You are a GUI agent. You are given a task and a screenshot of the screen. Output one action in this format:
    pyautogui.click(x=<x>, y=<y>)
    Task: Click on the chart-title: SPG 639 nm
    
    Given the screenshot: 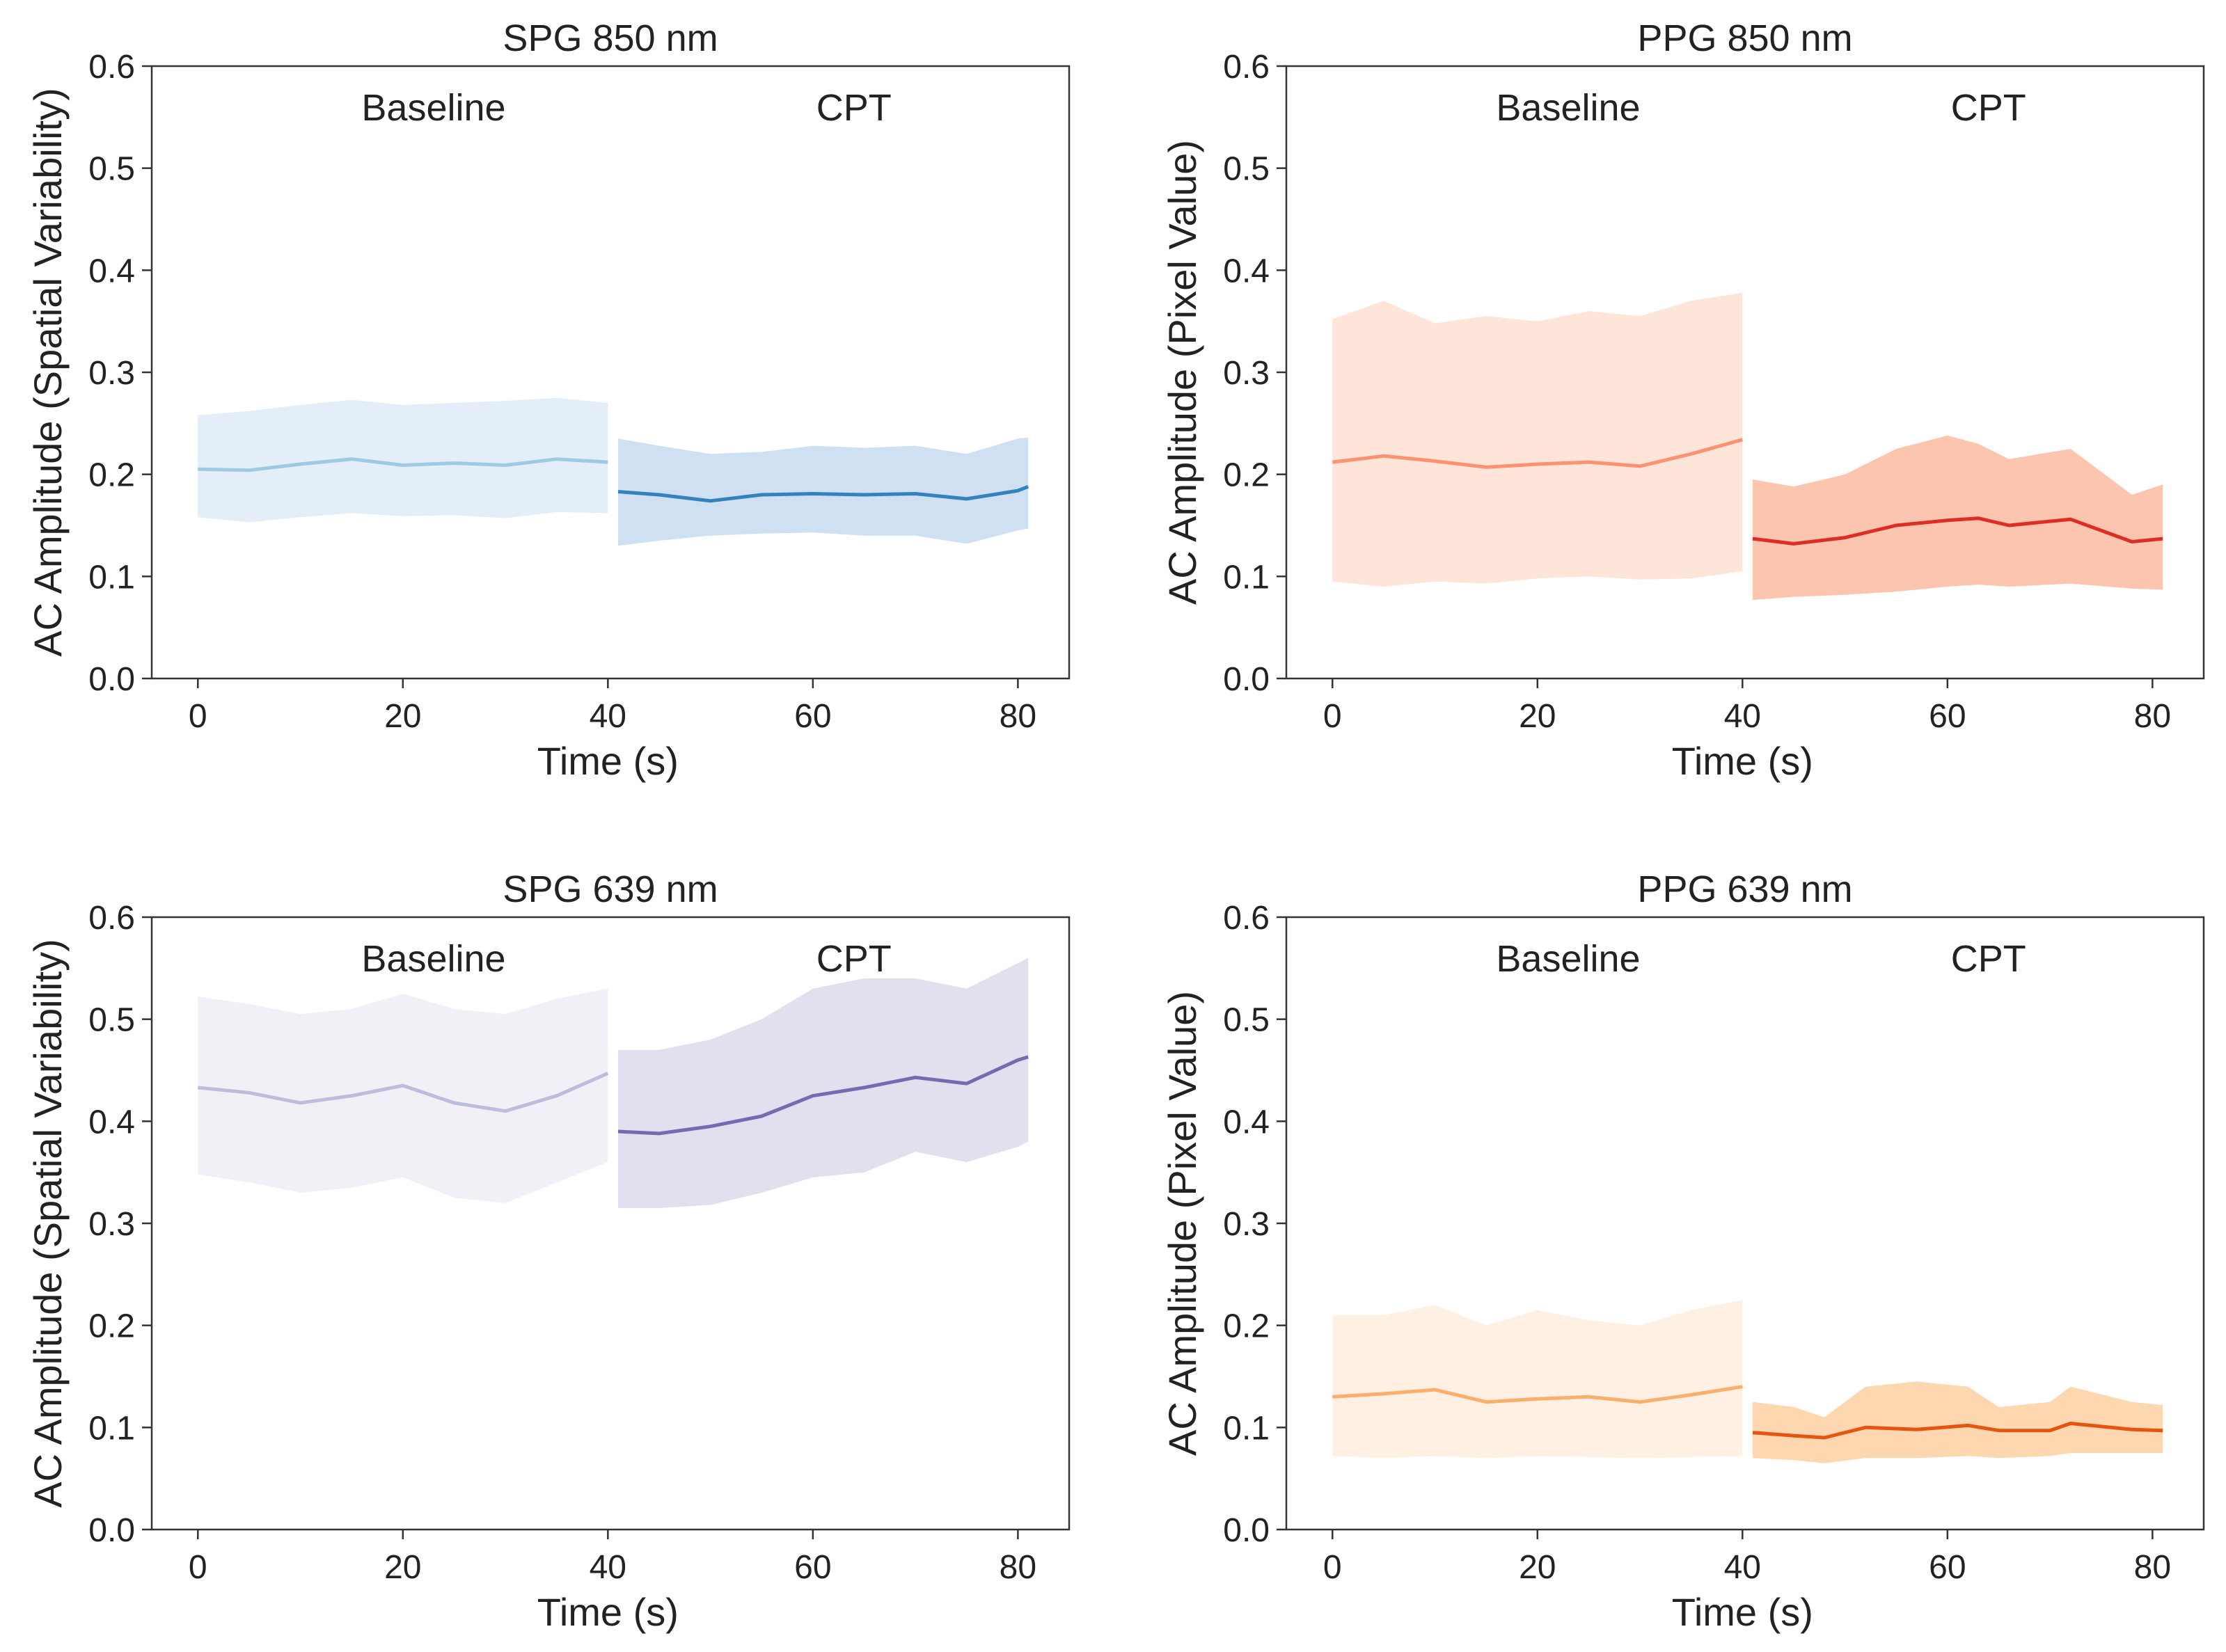 What is the action you would take?
    pyautogui.click(x=610, y=889)
    